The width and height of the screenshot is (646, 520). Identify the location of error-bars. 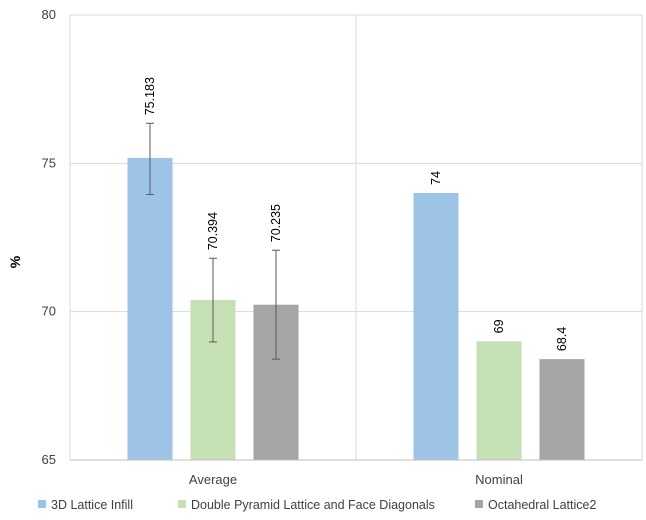
(213, 241).